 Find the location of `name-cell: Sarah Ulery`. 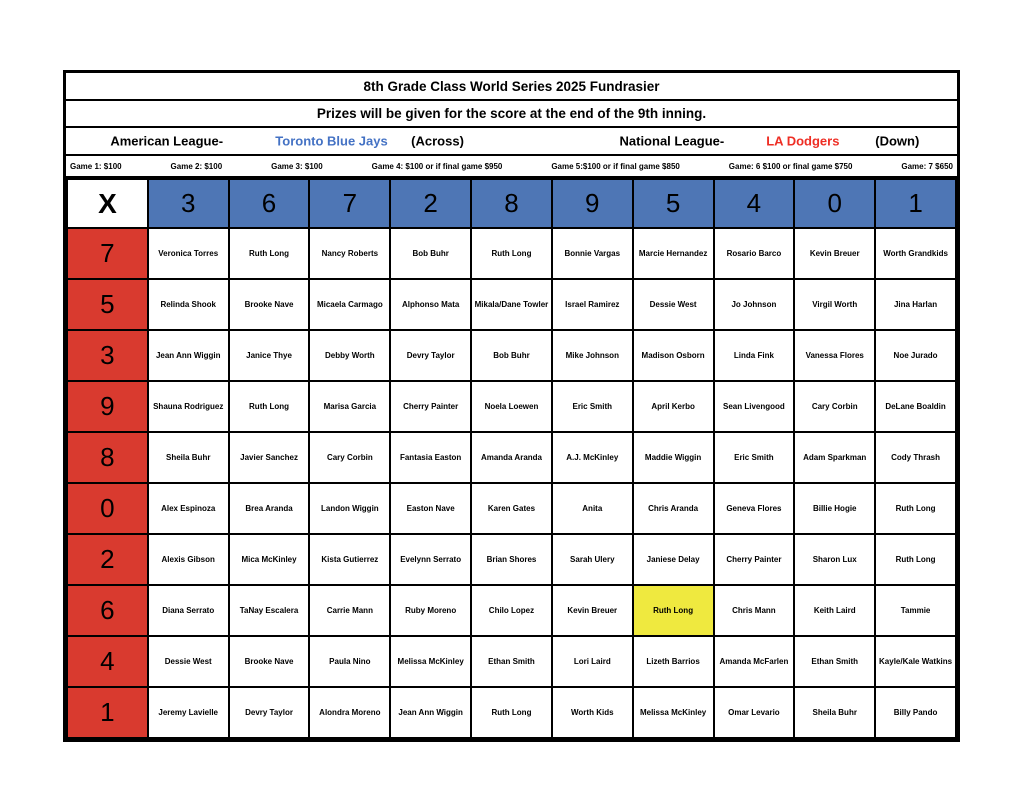

name-cell: Sarah Ulery is located at coordinates (592, 559).